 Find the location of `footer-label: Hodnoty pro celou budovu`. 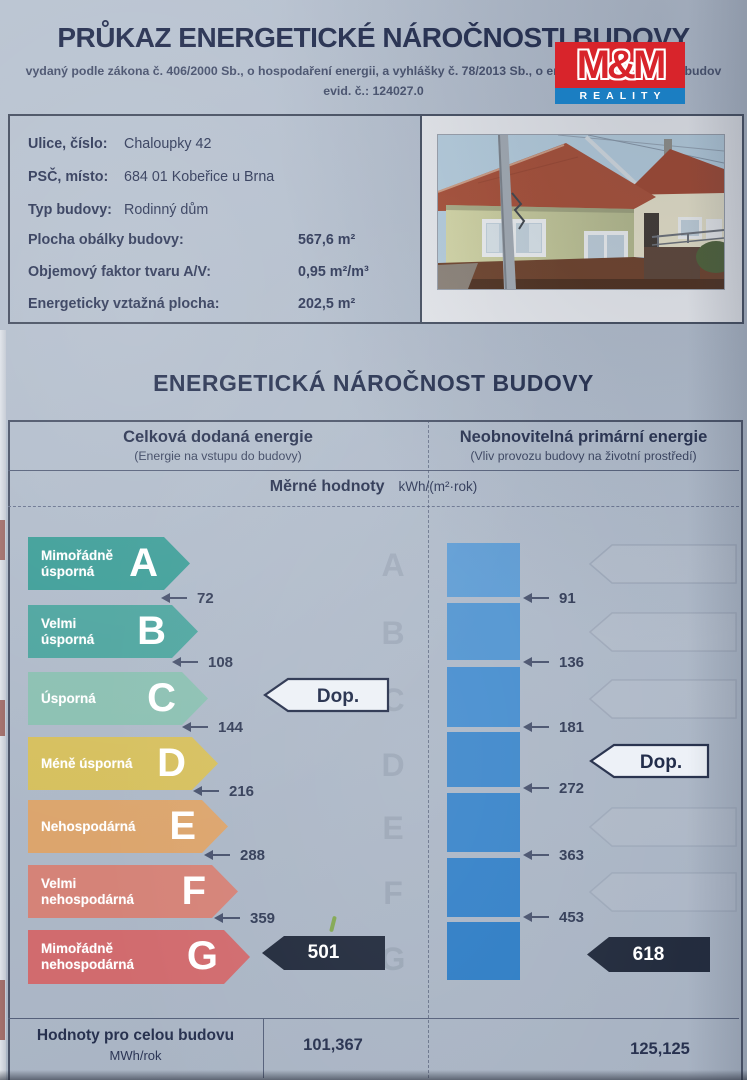

footer-label: Hodnoty pro celou budovu is located at coordinates (135, 1035).